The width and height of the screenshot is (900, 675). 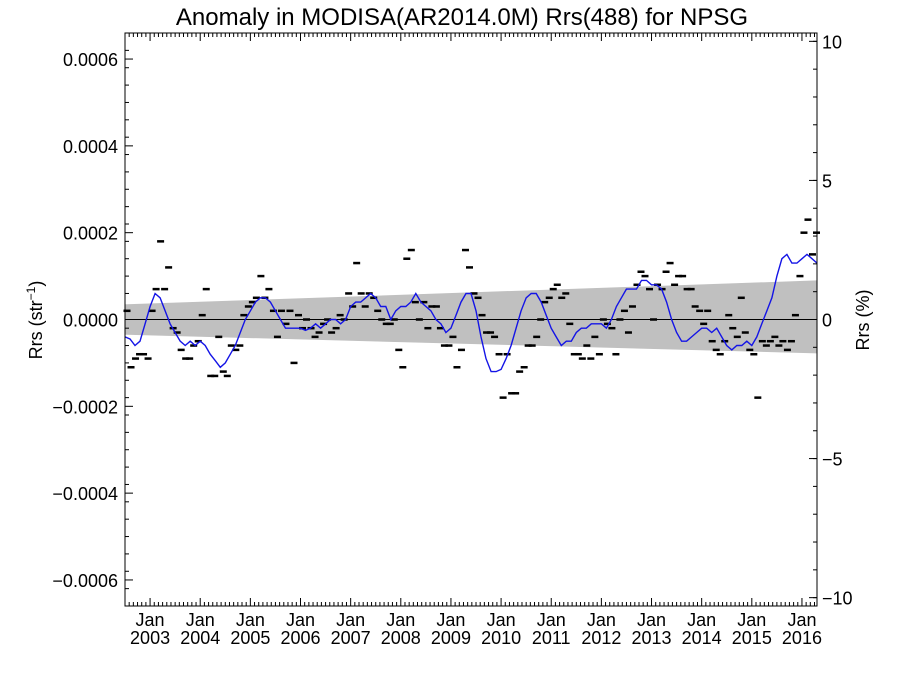 What do you see at coordinates (401, 638) in the screenshot?
I see `x-tick-year-label: 2008` at bounding box center [401, 638].